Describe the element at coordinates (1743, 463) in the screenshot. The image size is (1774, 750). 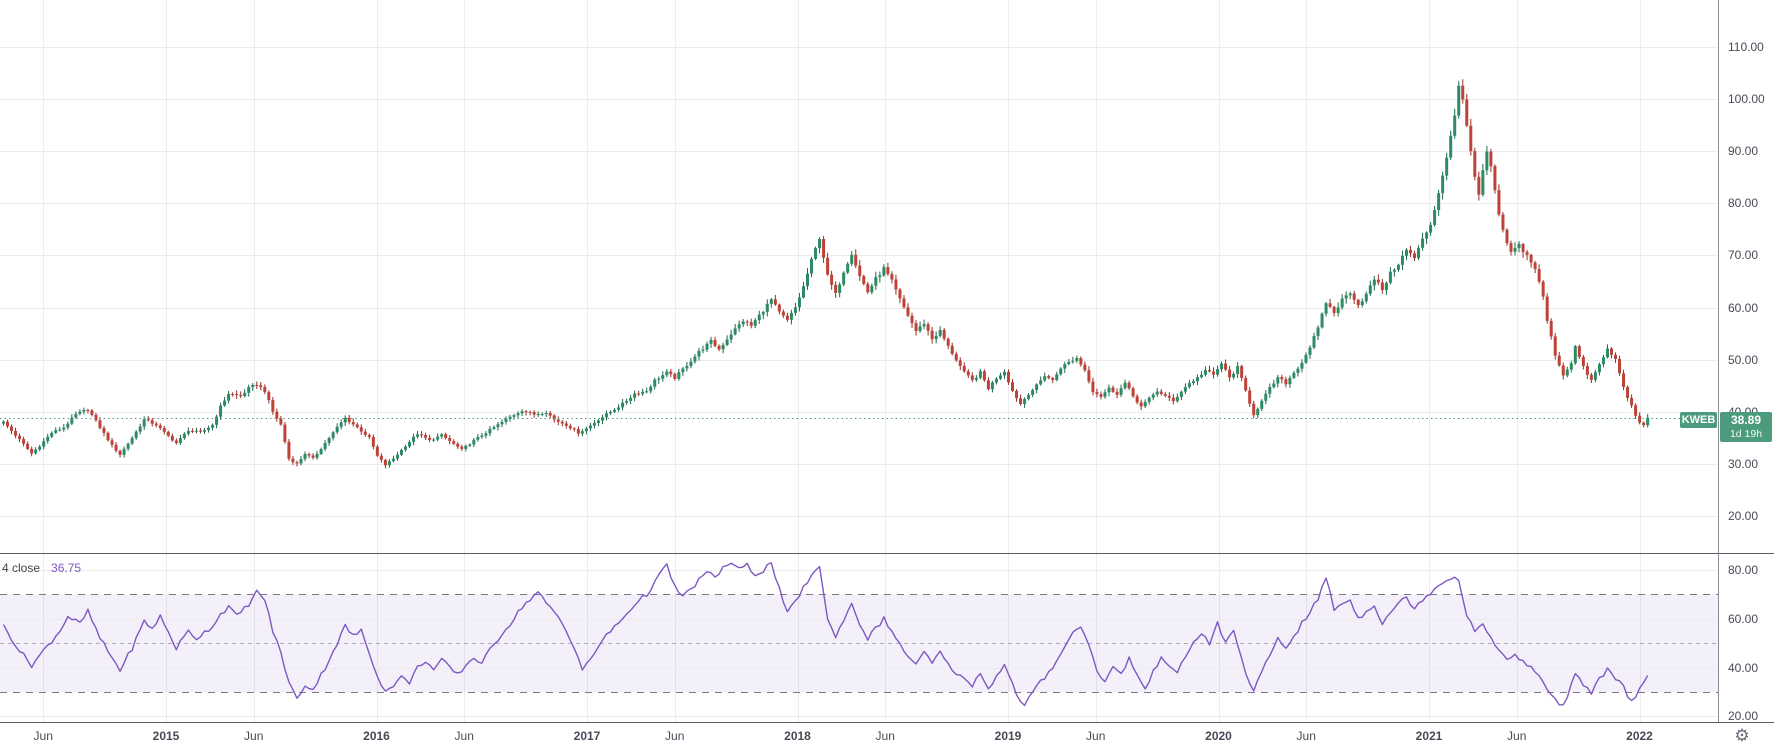
I see `price-tick-label: 30.00` at that location.